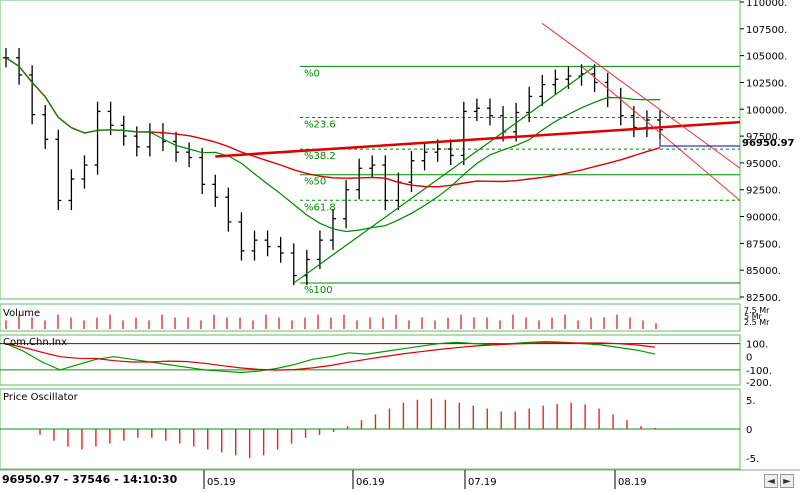  I want to click on volume-panel, so click(331, 321).